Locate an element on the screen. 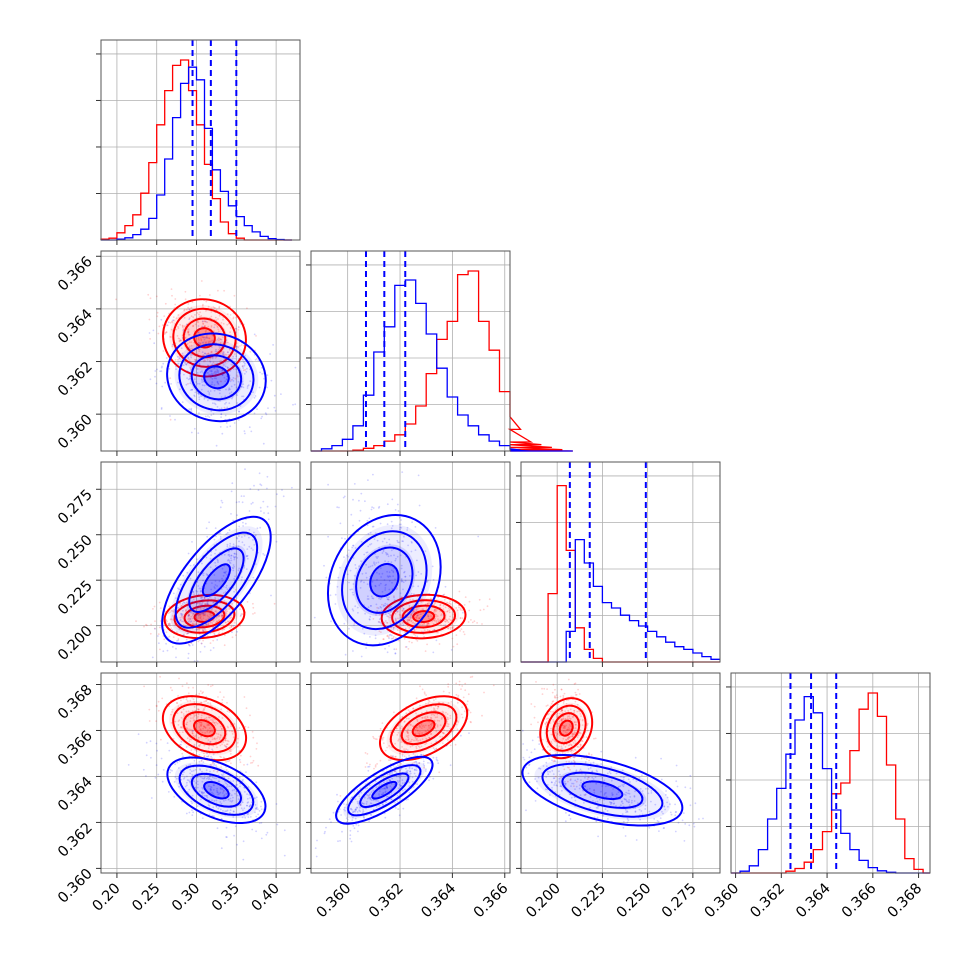 This screenshot has height=970, width=970. y-tick-label: 0.275 is located at coordinates (75, 507).